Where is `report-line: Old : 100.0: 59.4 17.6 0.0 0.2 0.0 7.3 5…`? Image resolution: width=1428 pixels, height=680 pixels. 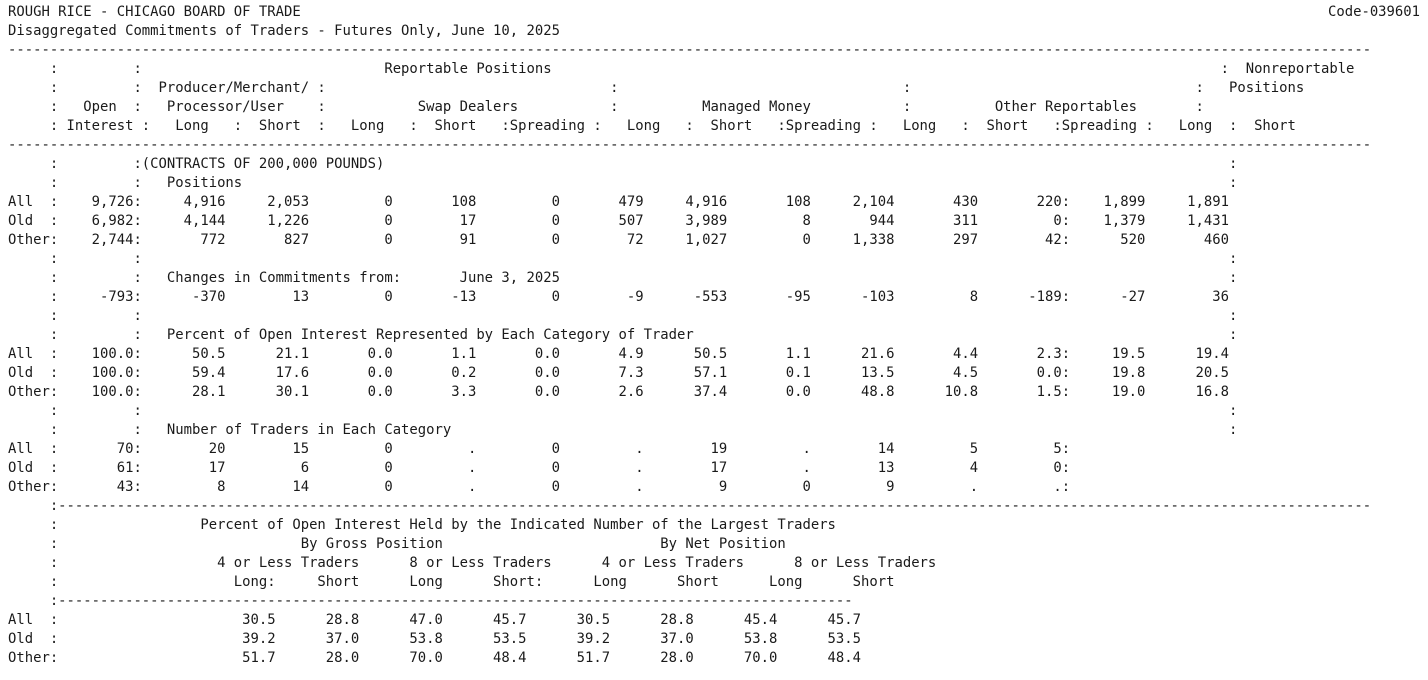 report-line: Old : 100.0: 59.4 17.6 0.0 0.2 0.0 7.3 5… is located at coordinates (618, 373).